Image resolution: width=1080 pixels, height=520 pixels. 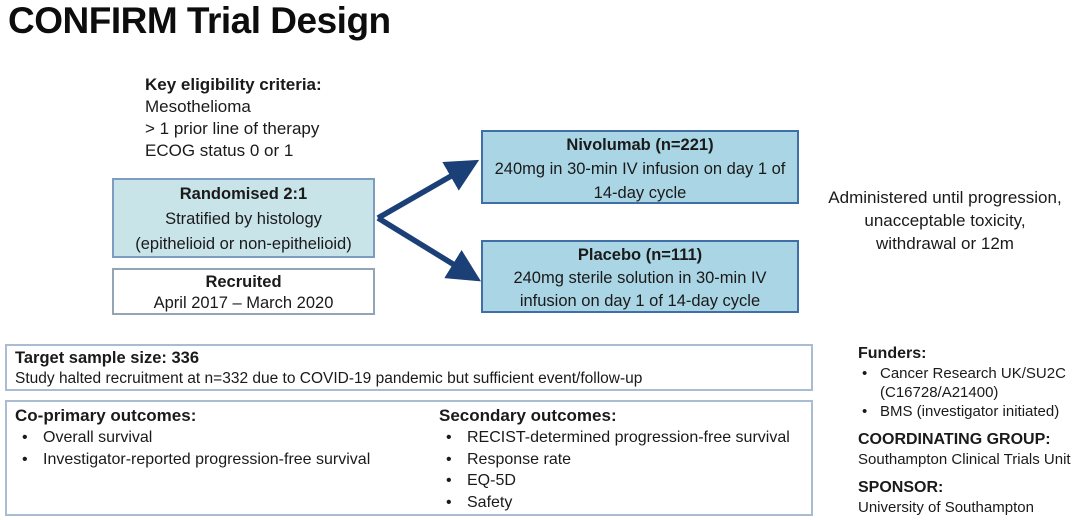 I want to click on eligibility-item: > 1 prior line of therapy, so click(x=232, y=128).